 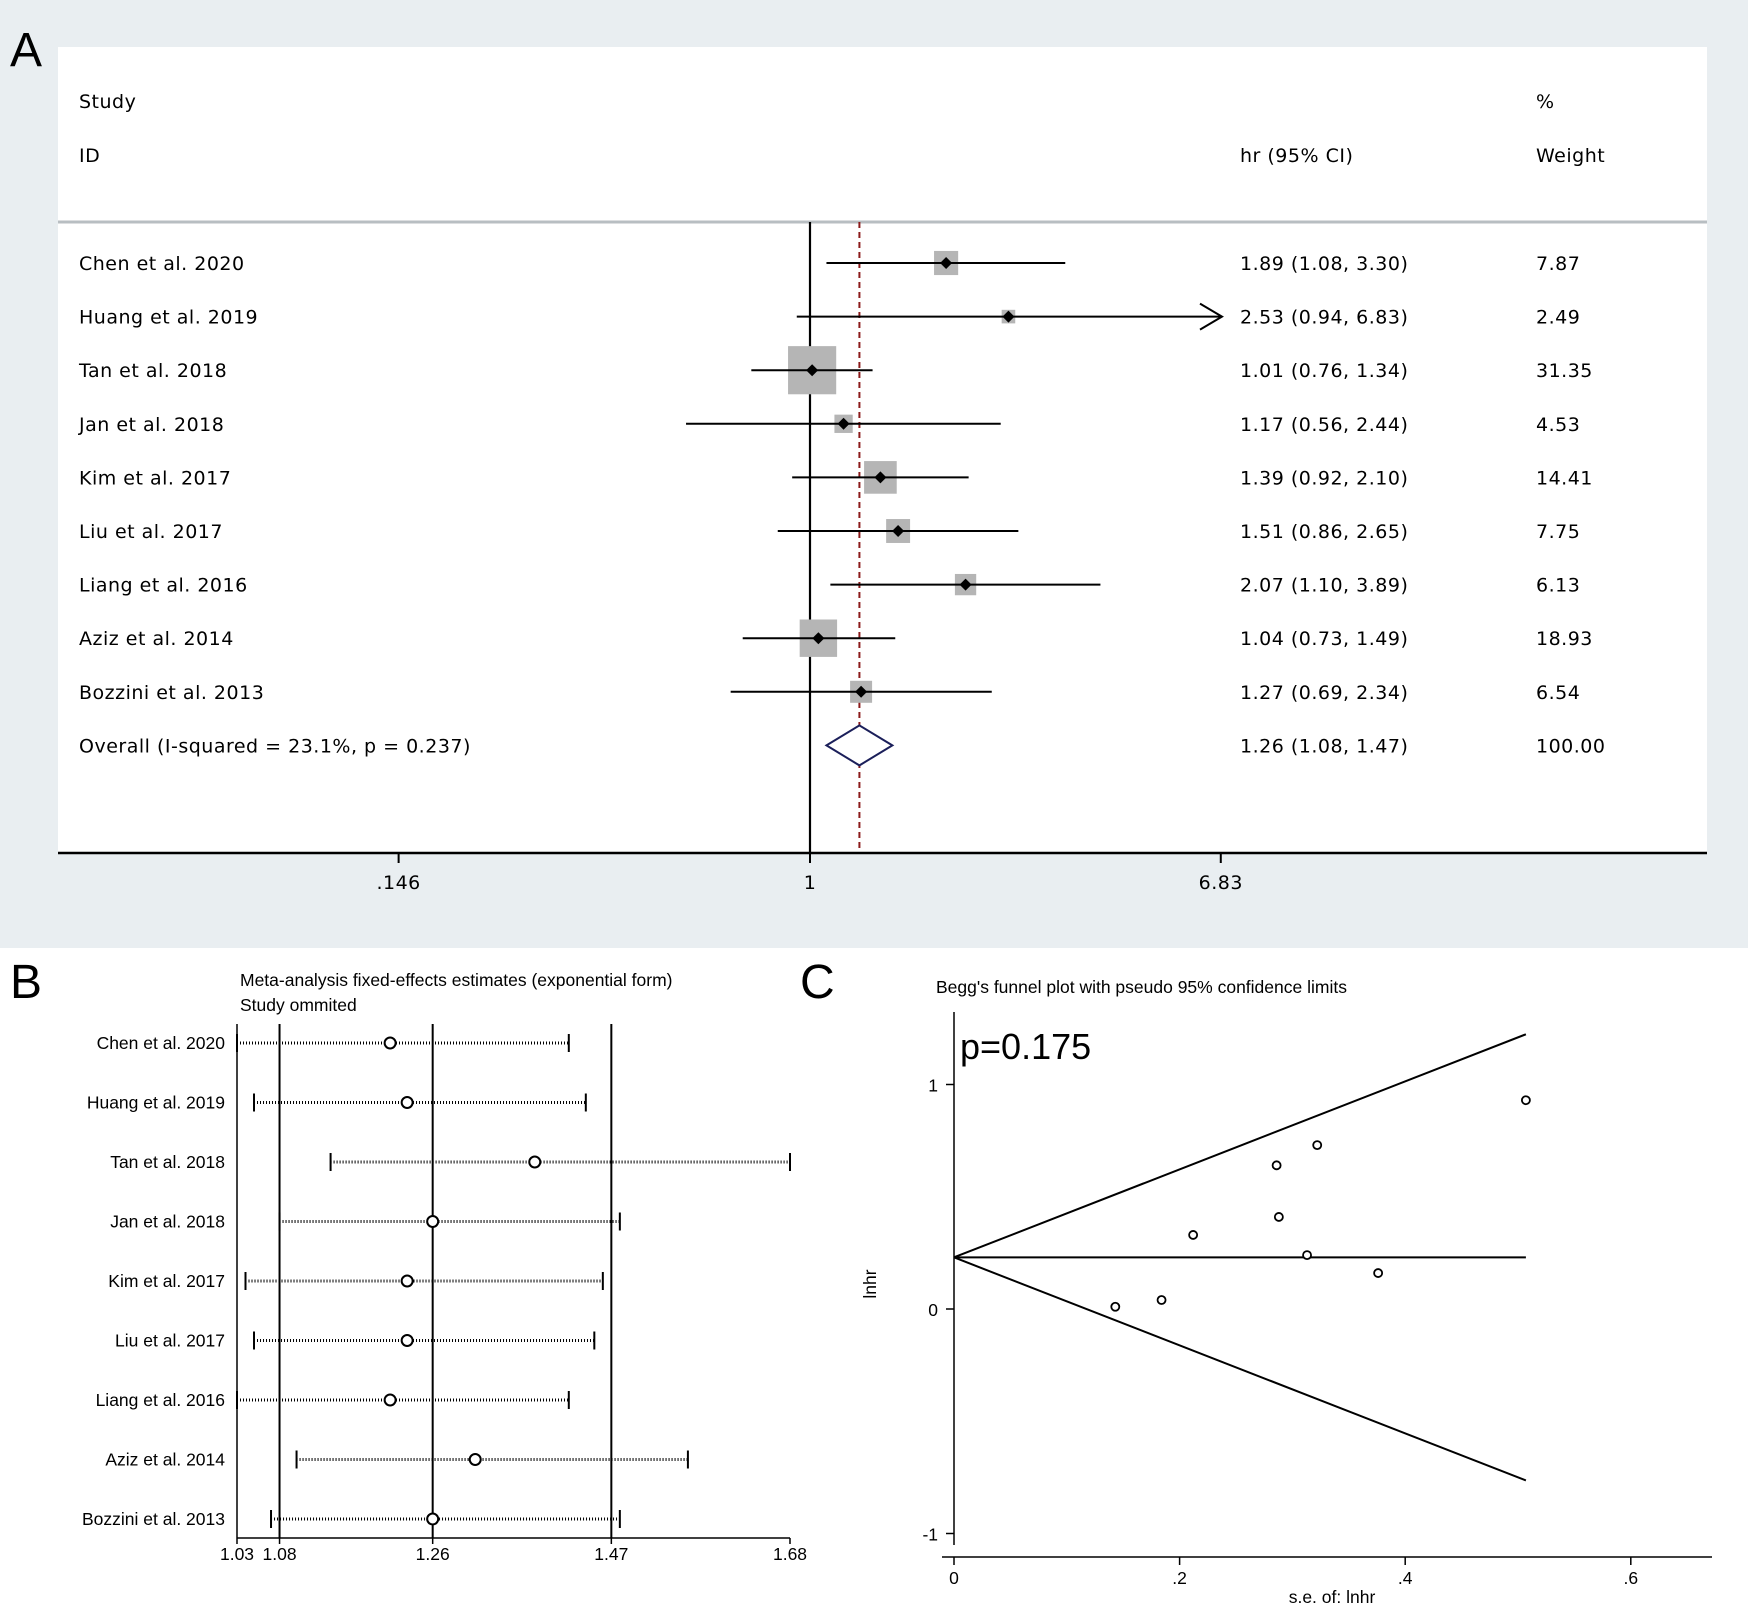 What do you see at coordinates (1558, 264) in the screenshot?
I see `study-weight: 7.87` at bounding box center [1558, 264].